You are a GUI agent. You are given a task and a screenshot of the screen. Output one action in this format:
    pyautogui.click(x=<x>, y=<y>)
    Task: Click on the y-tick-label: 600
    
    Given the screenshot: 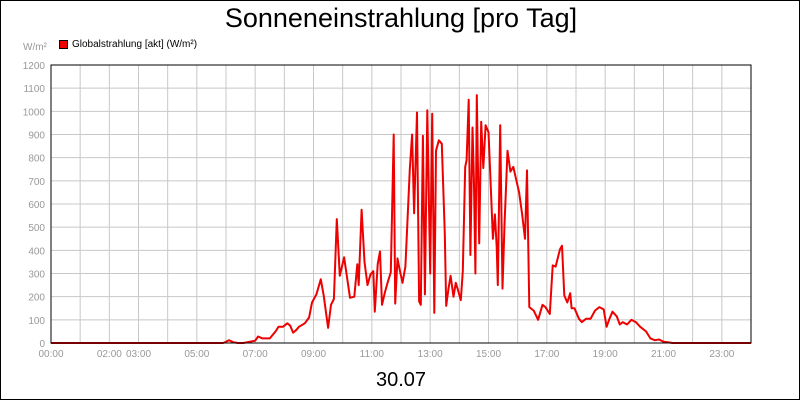 What is the action you would take?
    pyautogui.click(x=36, y=205)
    